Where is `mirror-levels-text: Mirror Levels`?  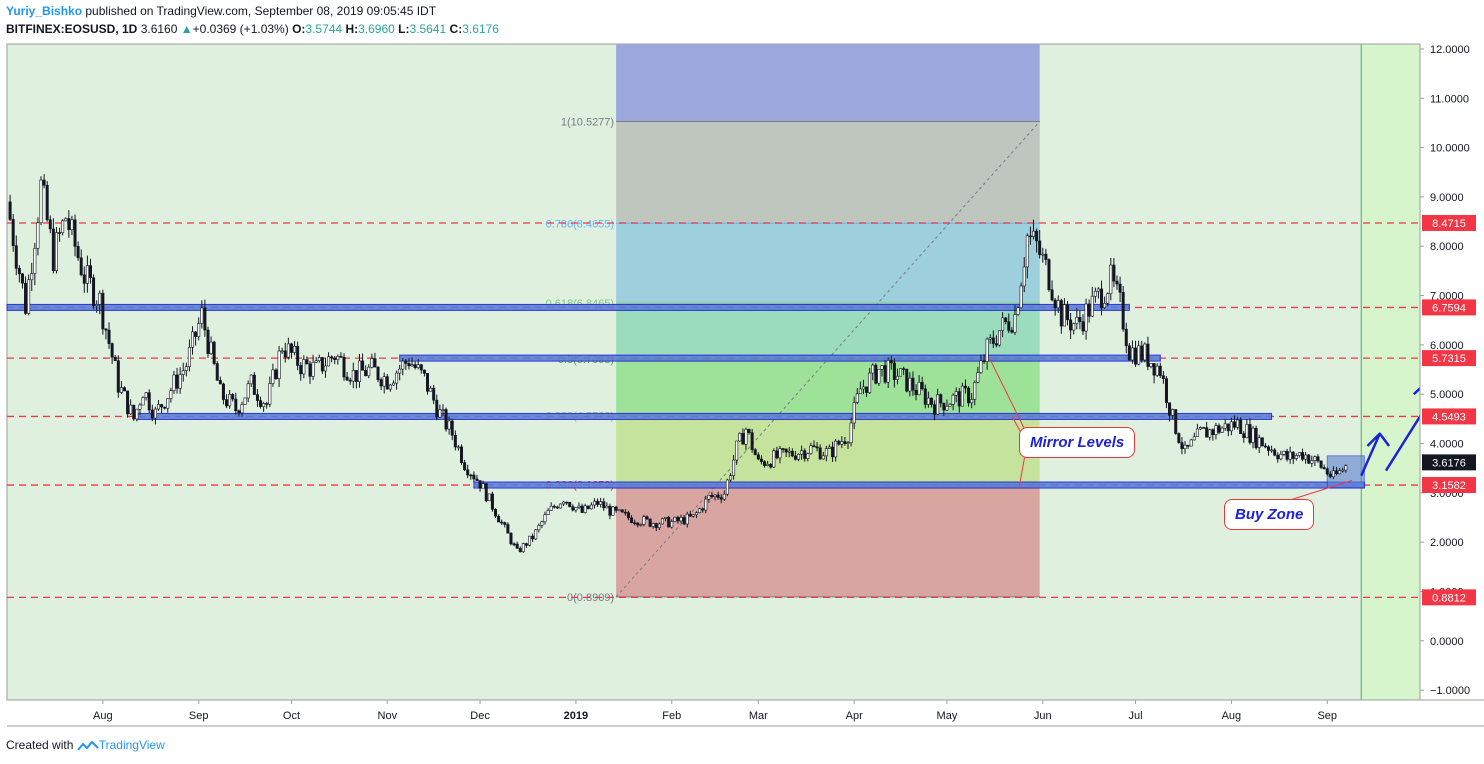 mirror-levels-text: Mirror Levels is located at coordinates (1077, 442).